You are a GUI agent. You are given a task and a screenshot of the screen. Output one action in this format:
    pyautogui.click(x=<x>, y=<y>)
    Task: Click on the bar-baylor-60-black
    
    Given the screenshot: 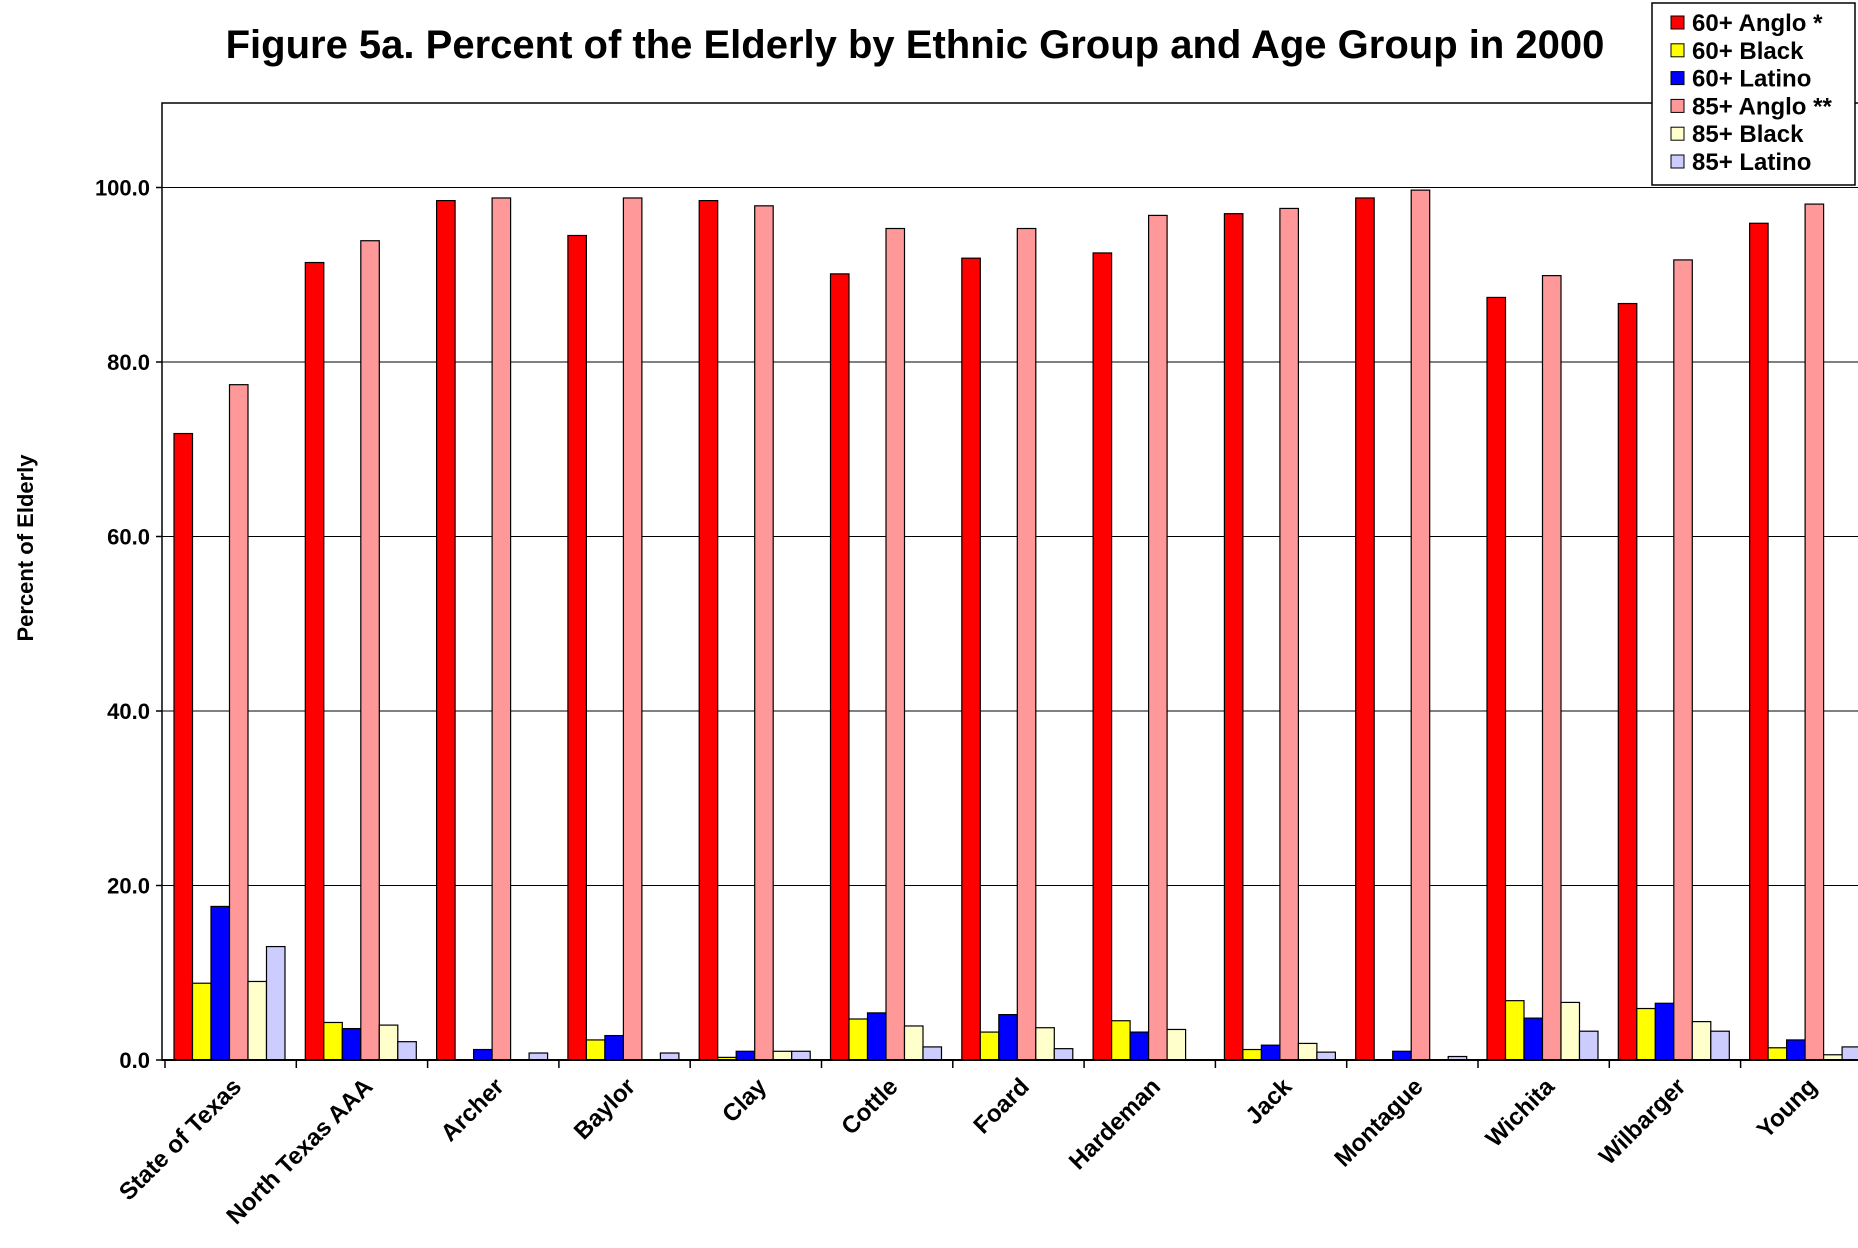 What is the action you would take?
    pyautogui.click(x=595, y=1050)
    